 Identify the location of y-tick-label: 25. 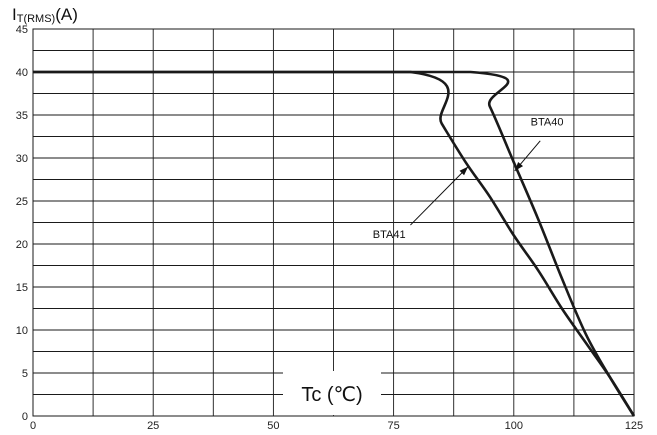
(22, 202).